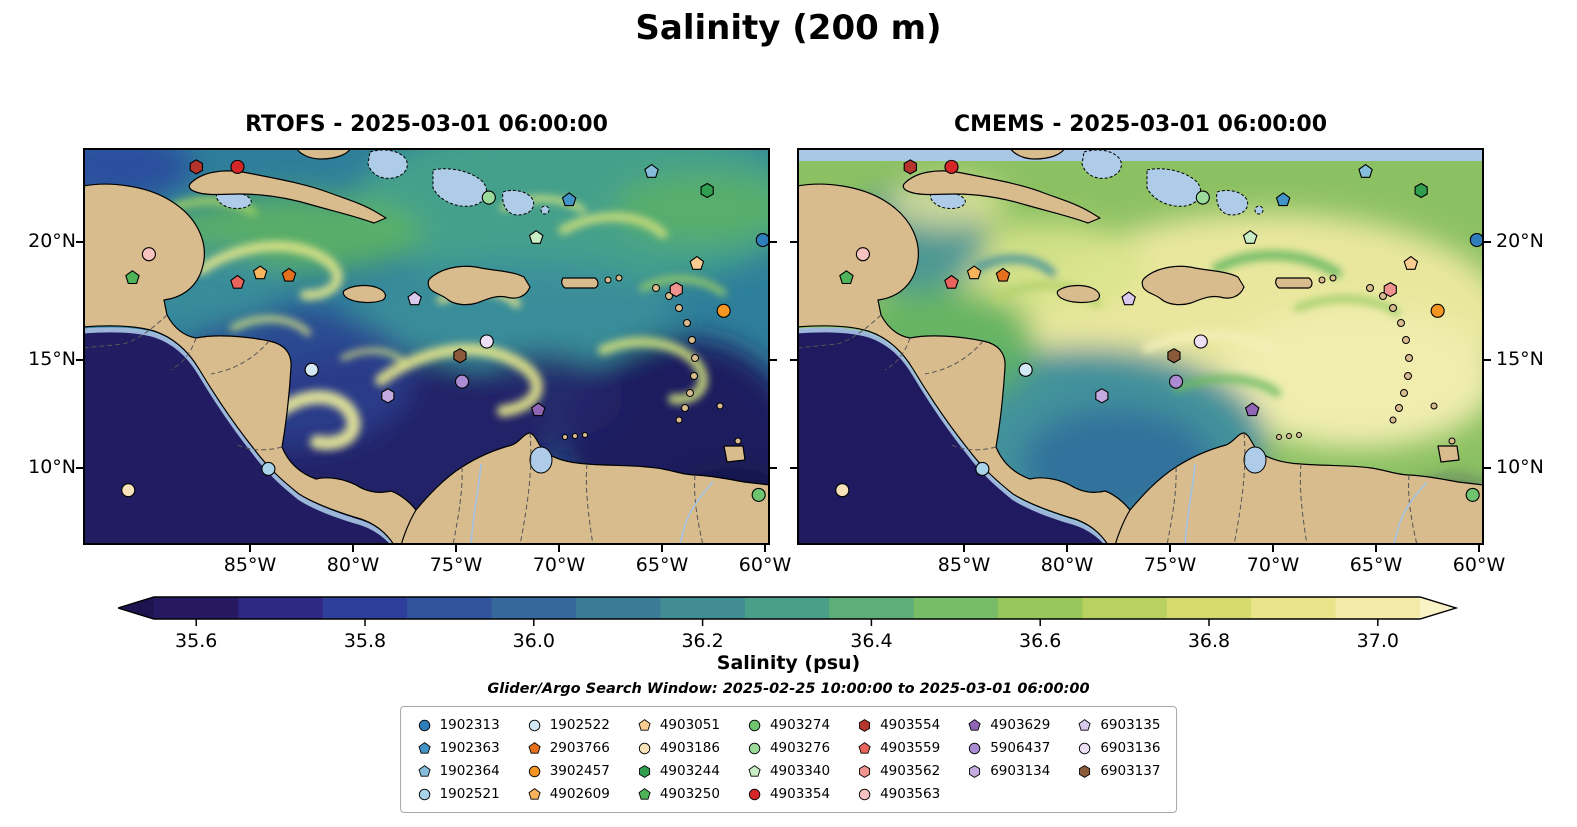 The height and width of the screenshot is (827, 1577). I want to click on legend-column: 4903629 5906437 6903134, so click(1008, 759).